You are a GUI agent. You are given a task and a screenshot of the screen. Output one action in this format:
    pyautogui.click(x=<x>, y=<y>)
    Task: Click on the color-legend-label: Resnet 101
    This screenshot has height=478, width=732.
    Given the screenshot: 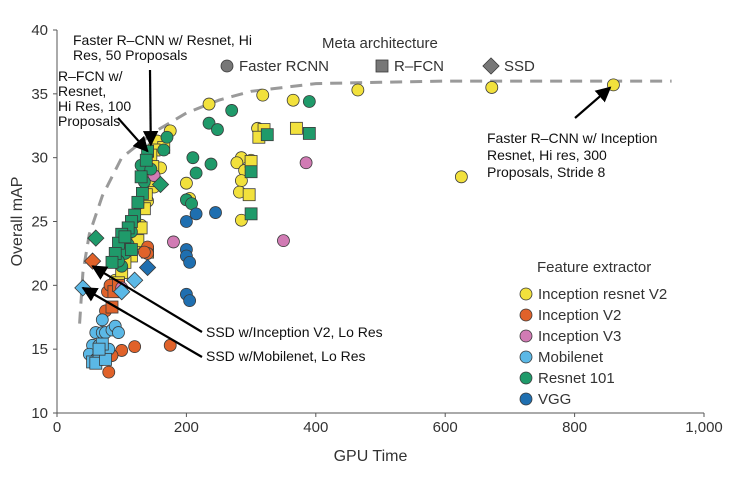 What is the action you would take?
    pyautogui.click(x=576, y=378)
    